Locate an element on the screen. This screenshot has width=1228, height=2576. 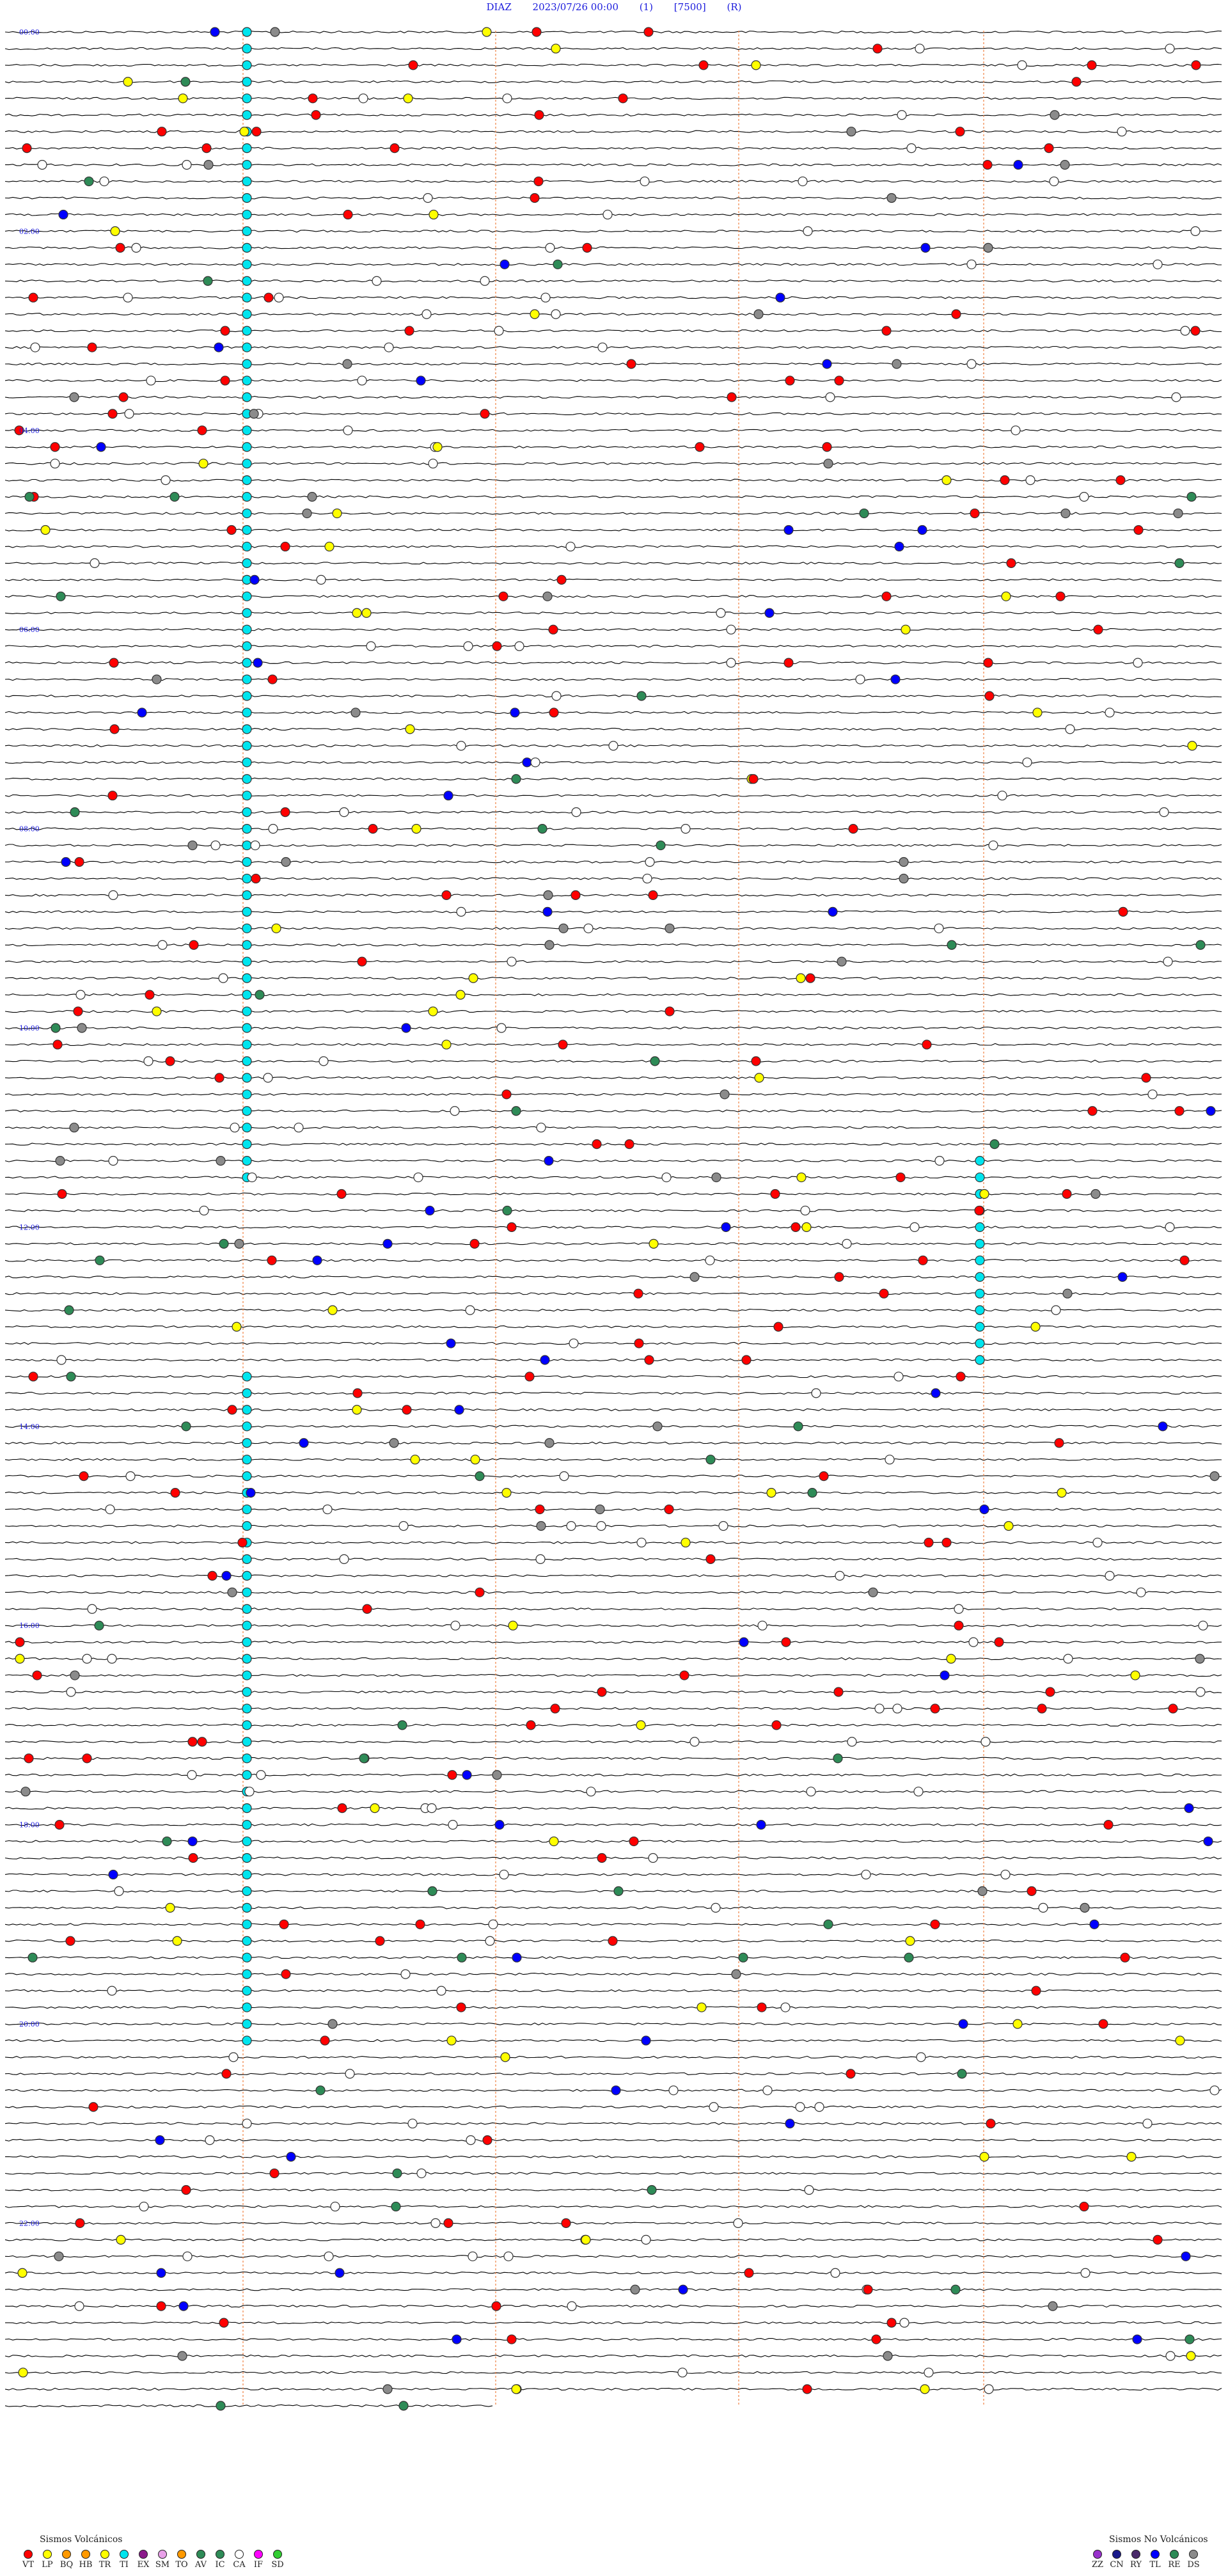
header-channel: (1) is located at coordinates (646, 7).